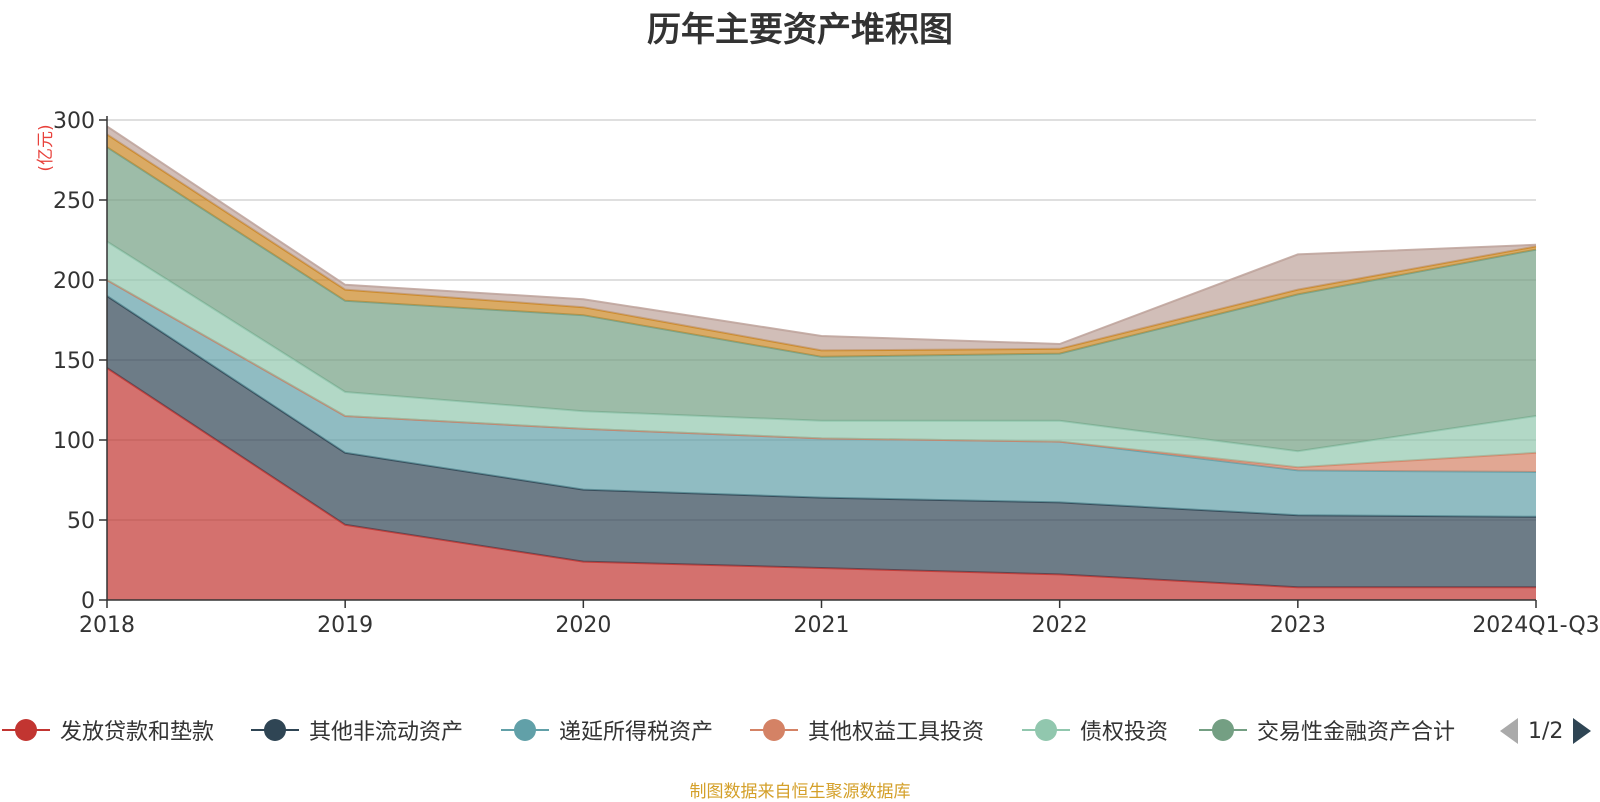  I want to click on y-tick-label: 300, so click(74, 121).